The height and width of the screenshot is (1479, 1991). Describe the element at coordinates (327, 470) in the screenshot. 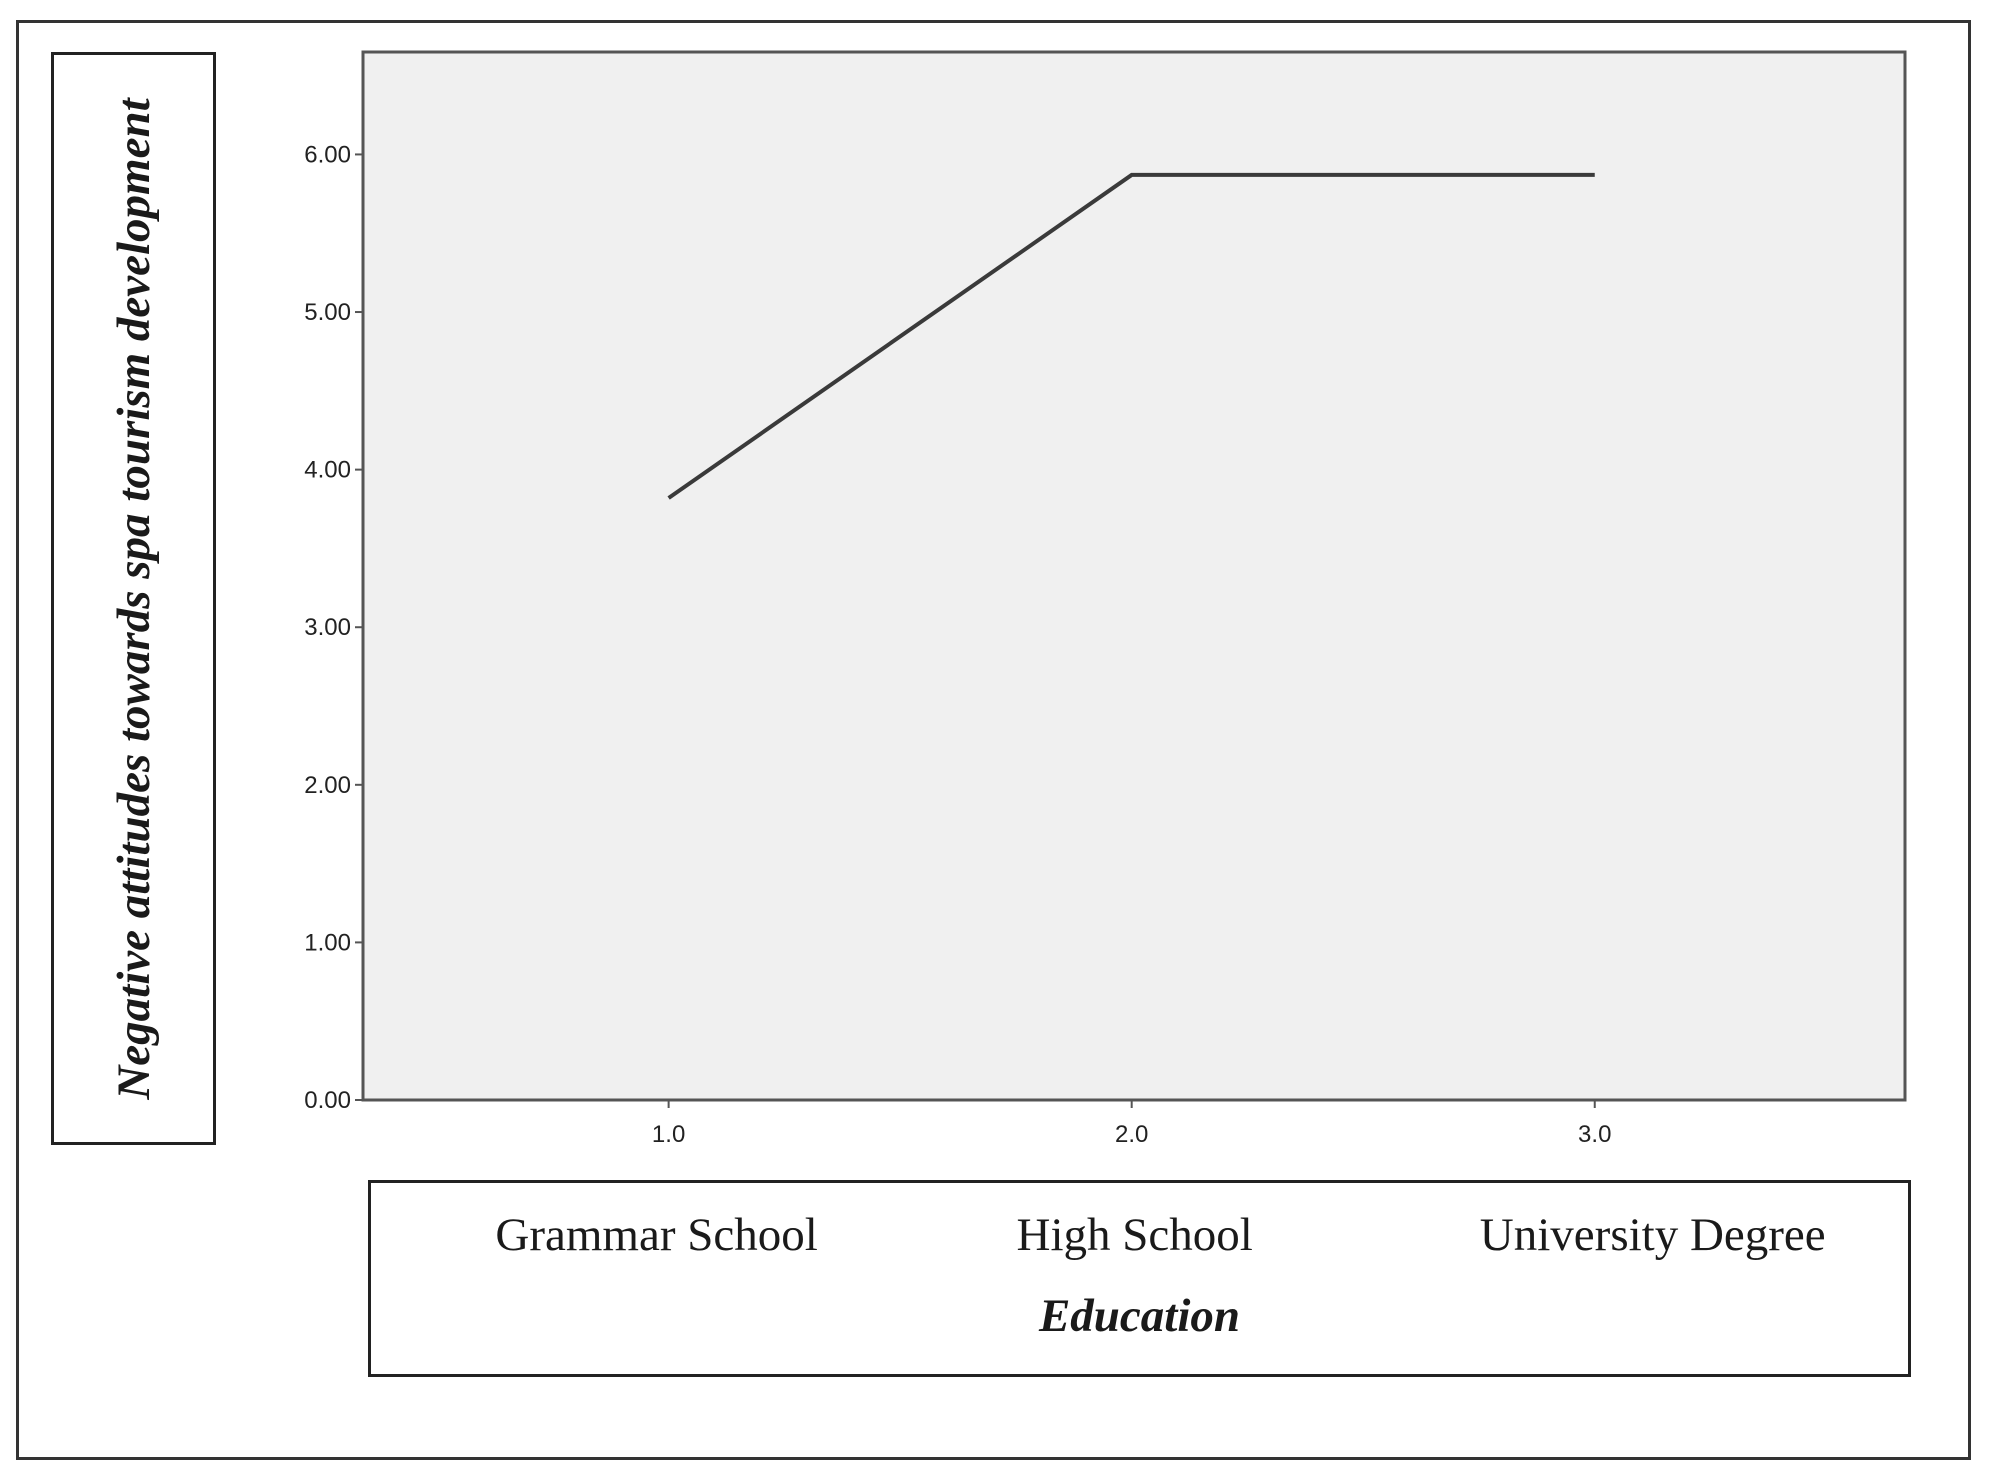

I see `y-tick-label: 4.00` at that location.